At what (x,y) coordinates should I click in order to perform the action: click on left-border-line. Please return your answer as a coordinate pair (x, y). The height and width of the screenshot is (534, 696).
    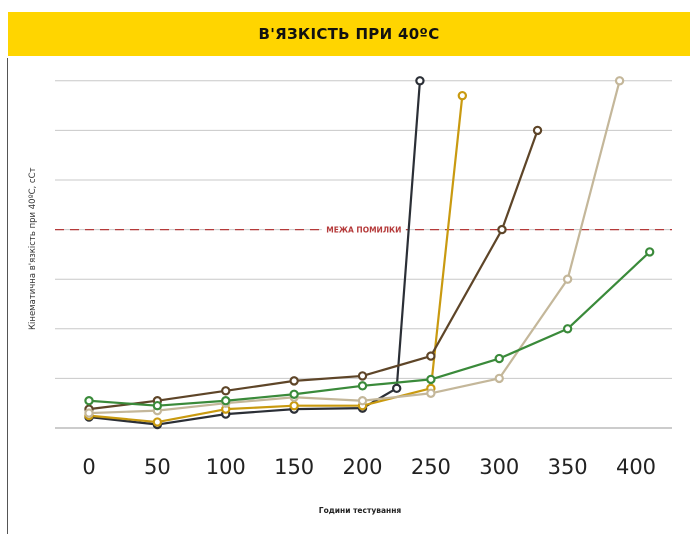
    Looking at the image, I should click on (7, 296).